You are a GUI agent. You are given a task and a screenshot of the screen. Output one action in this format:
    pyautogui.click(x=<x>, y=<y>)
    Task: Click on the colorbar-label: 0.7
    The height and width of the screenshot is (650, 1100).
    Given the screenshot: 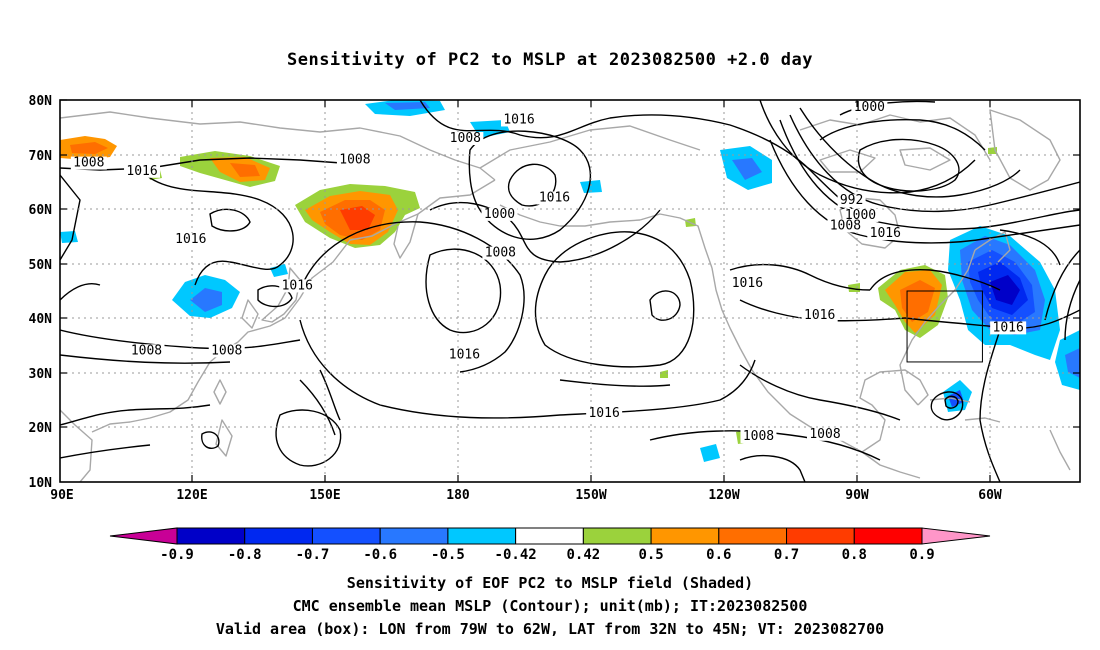 What is the action you would take?
    pyautogui.click(x=786, y=555)
    